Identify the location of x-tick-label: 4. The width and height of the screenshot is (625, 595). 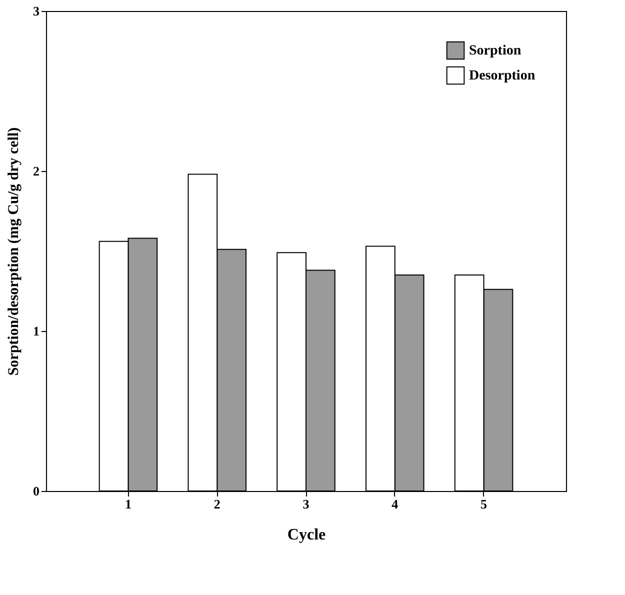
(395, 504).